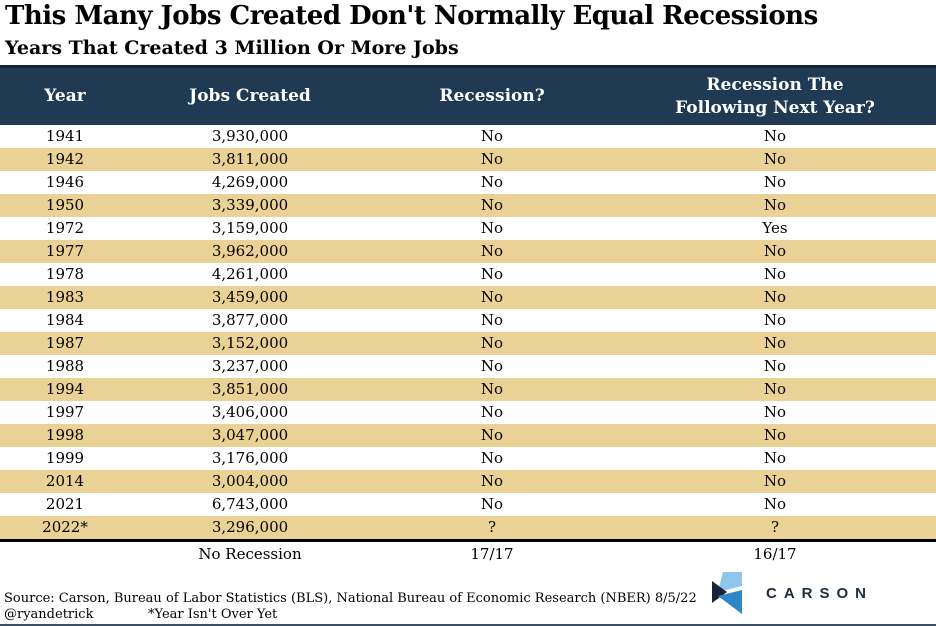  What do you see at coordinates (65, 435) in the screenshot?
I see `year-cell: 1998` at bounding box center [65, 435].